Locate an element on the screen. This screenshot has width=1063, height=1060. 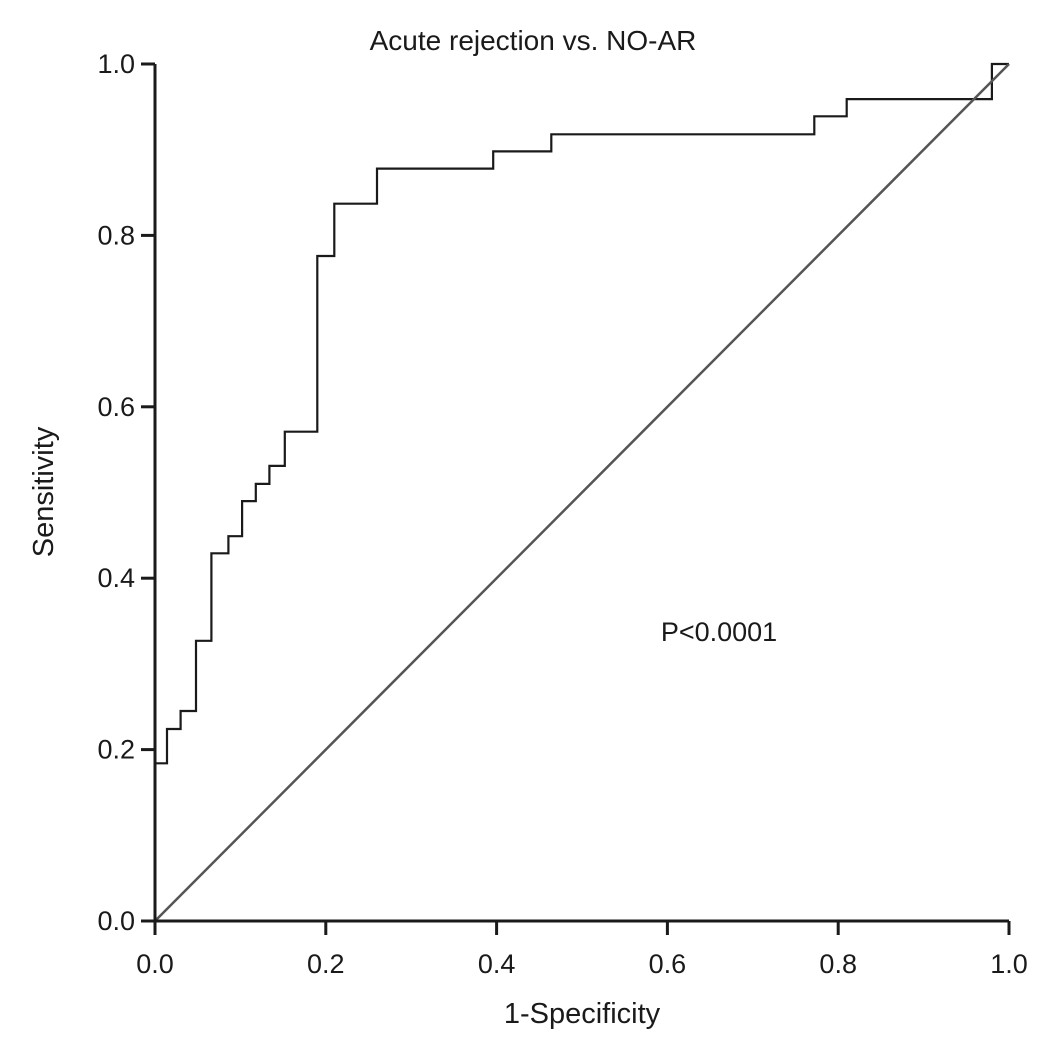
x-axis-ticks: 0.0 0.2 0.4 0.6 0.8 1.0 is located at coordinates (582, 950).